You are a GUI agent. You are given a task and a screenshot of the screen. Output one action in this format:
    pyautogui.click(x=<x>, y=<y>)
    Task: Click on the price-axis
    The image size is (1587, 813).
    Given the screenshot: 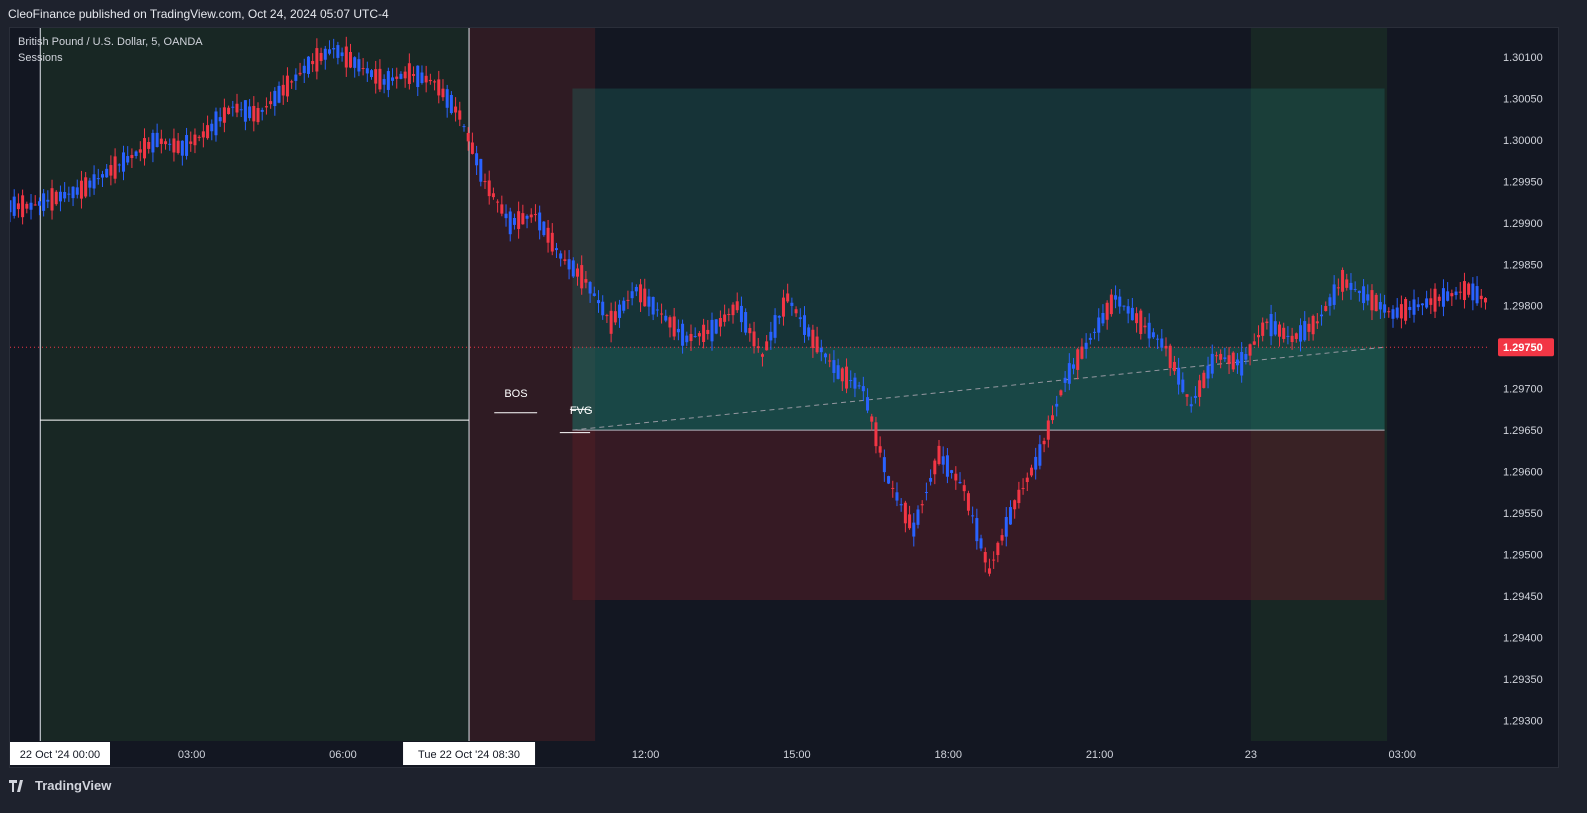 What is the action you would take?
    pyautogui.click(x=1523, y=397)
    